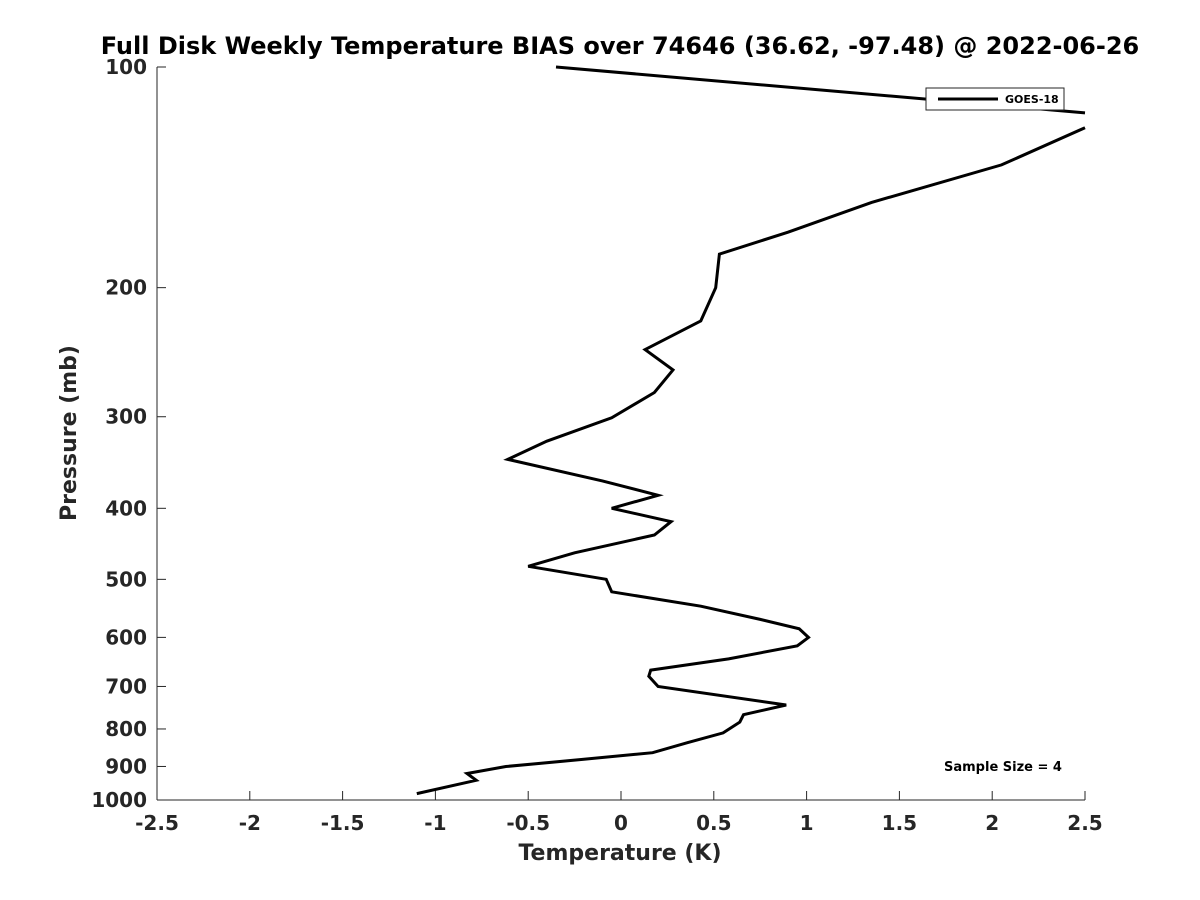 Image resolution: width=1200 pixels, height=900 pixels. Describe the element at coordinates (126, 288) in the screenshot. I see `y-tick-label: 200` at that location.